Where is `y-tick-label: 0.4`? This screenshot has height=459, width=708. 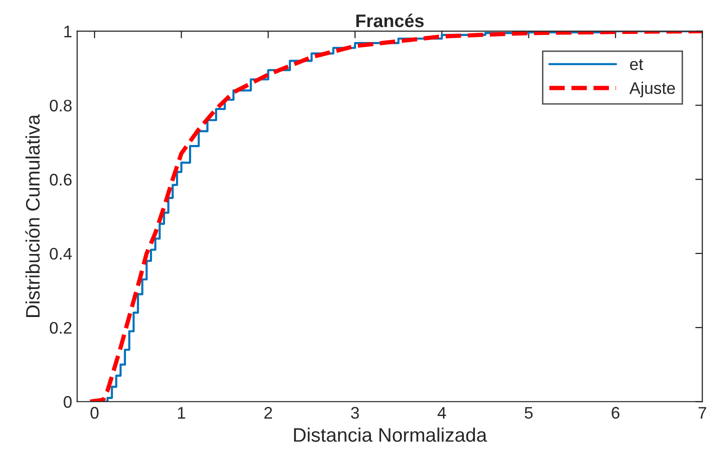 y-tick-label: 0.4 is located at coordinates (61, 254).